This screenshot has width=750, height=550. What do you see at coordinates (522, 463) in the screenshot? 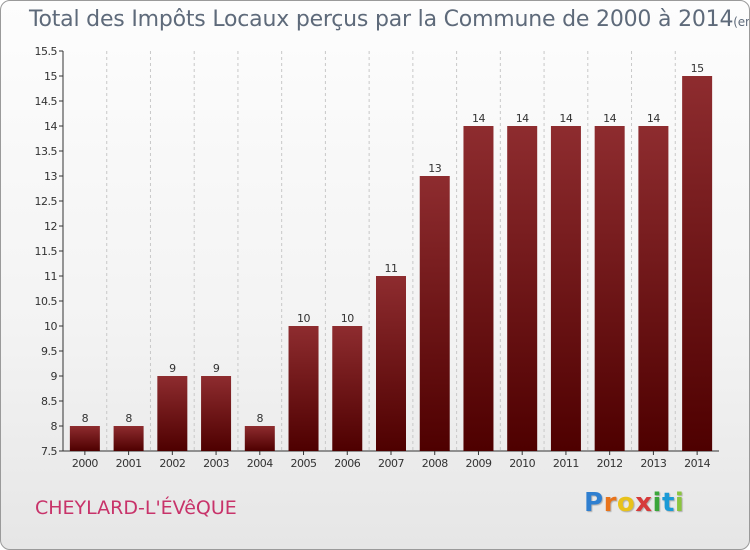
I see `x-tick-label: 2010` at bounding box center [522, 463].